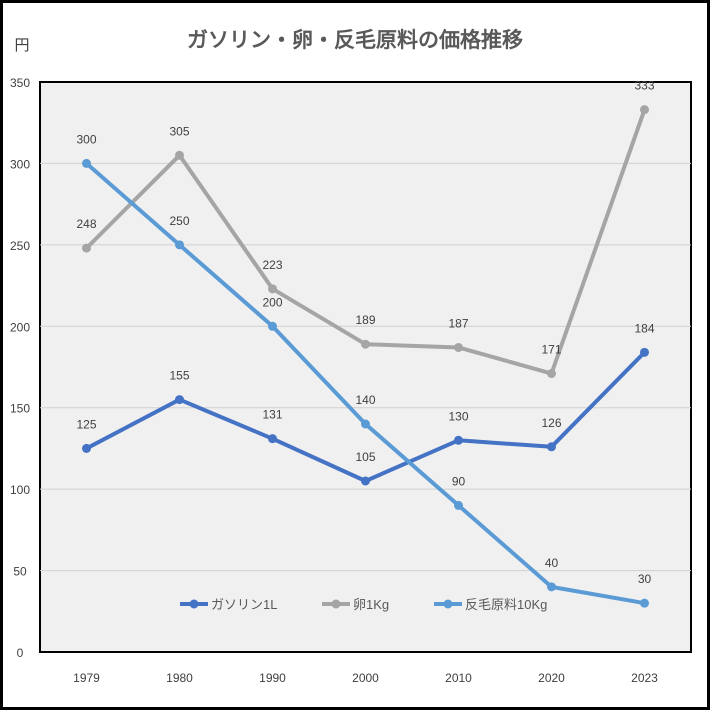 Image resolution: width=710 pixels, height=710 pixels. What do you see at coordinates (179, 678) in the screenshot?
I see `x-tick-label: 1980` at bounding box center [179, 678].